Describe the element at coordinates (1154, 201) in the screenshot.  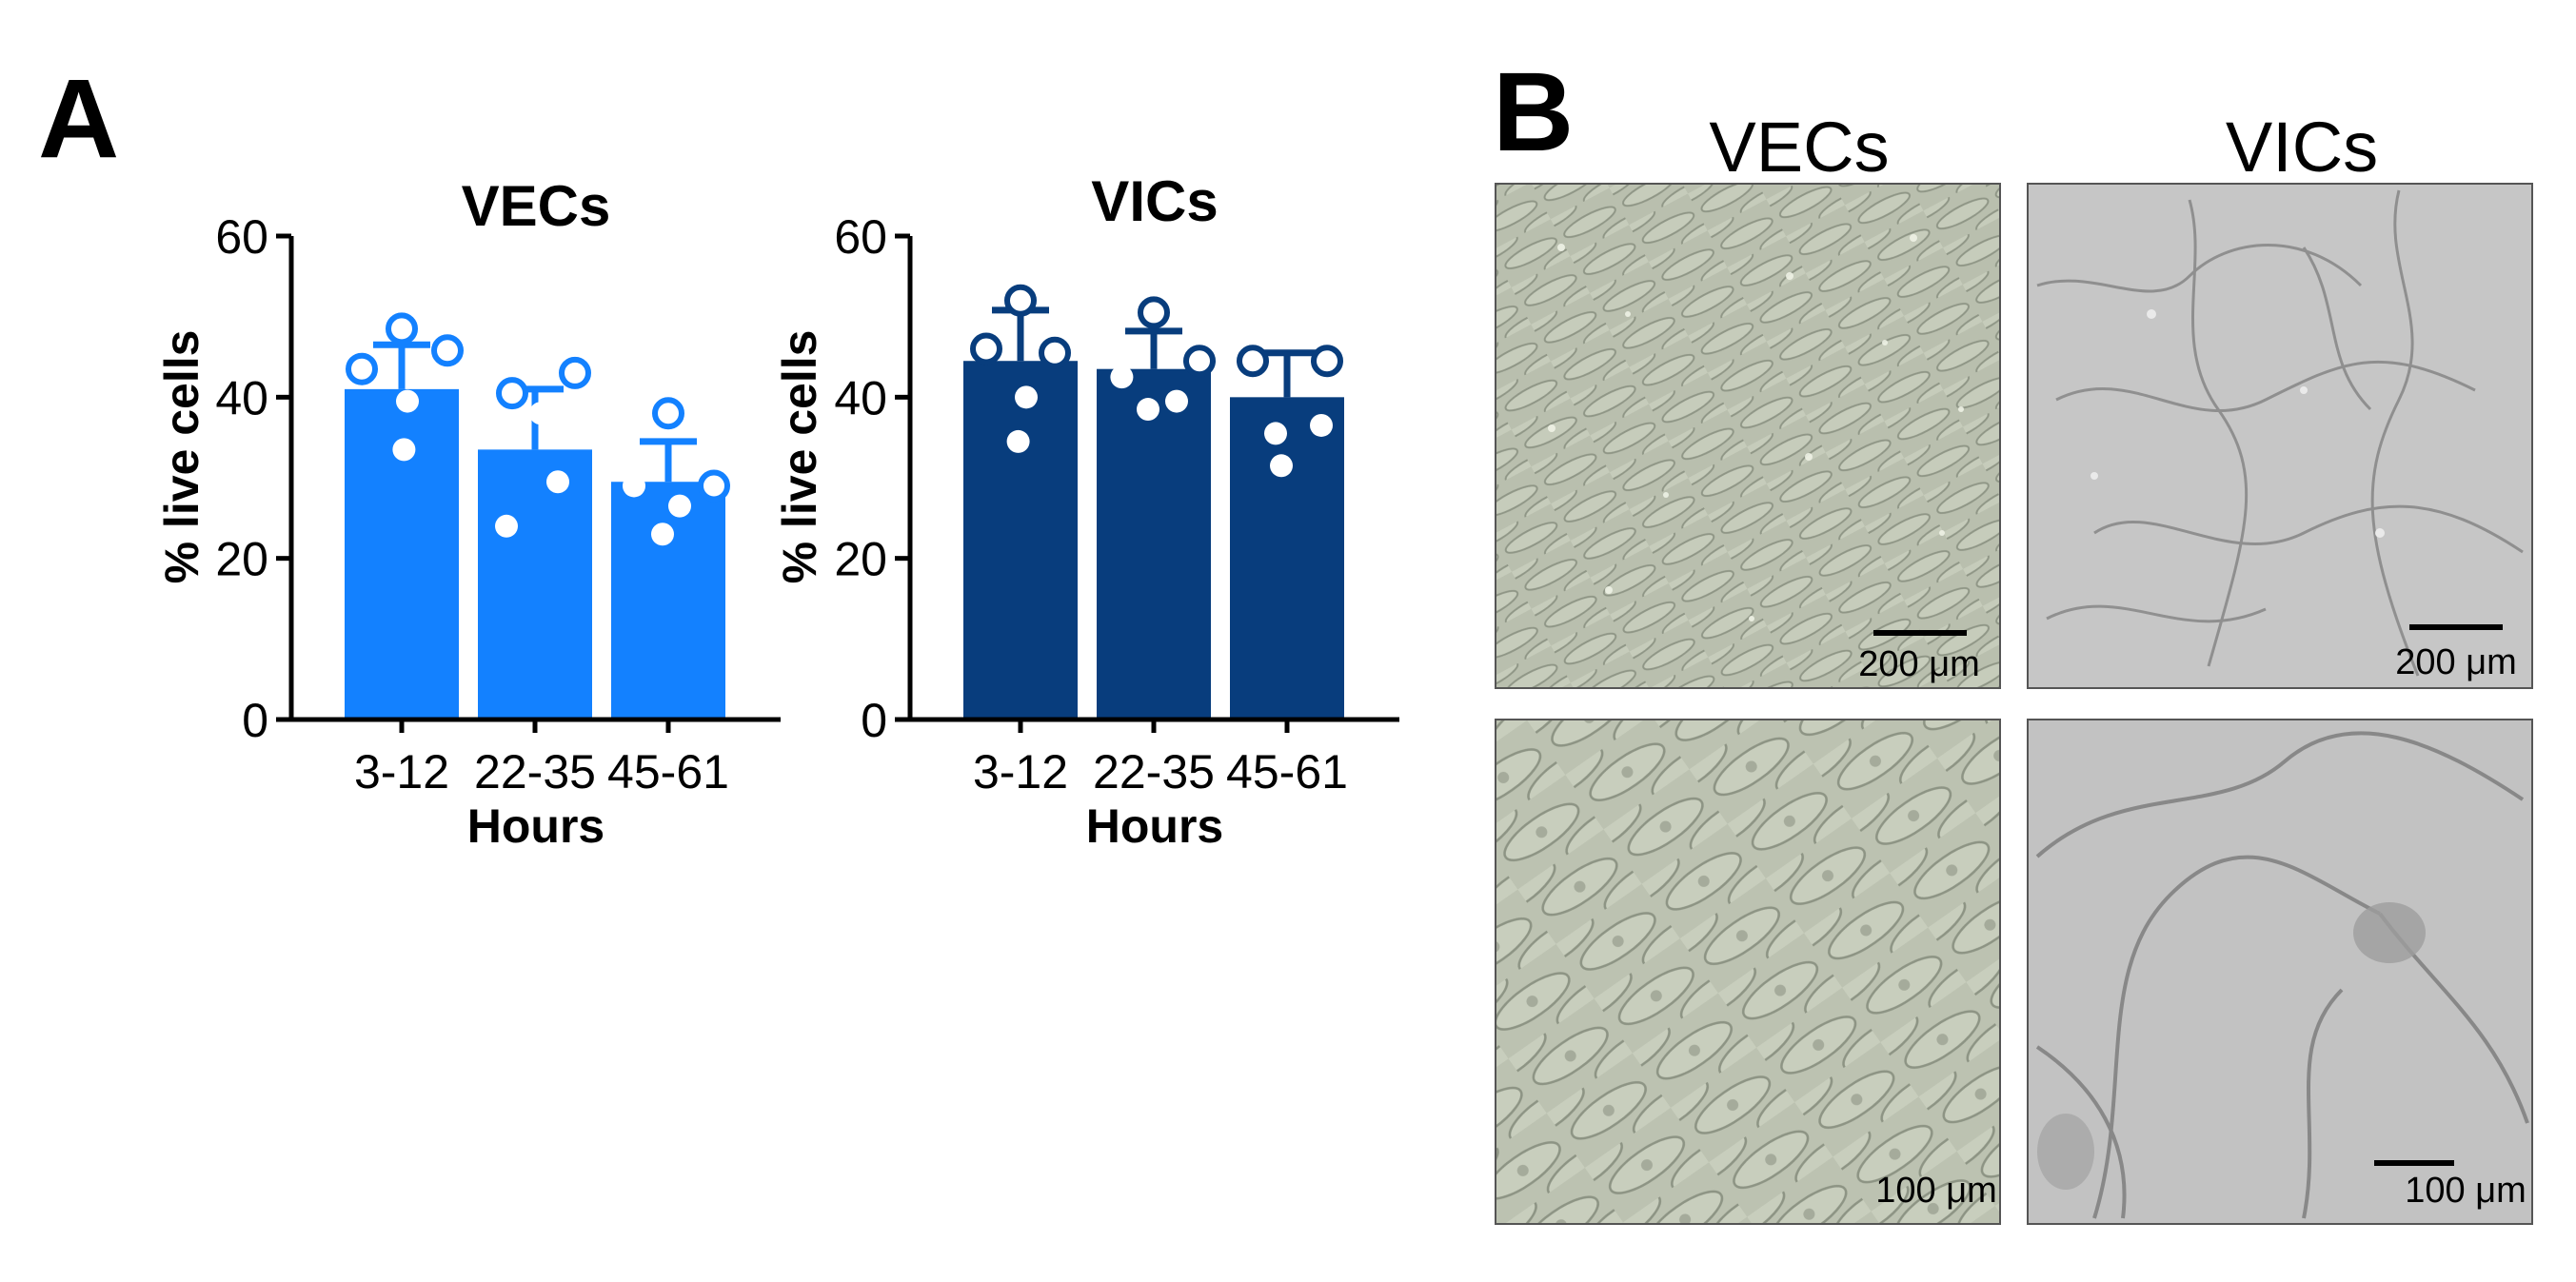
I see `chart-title: VICs` at that location.